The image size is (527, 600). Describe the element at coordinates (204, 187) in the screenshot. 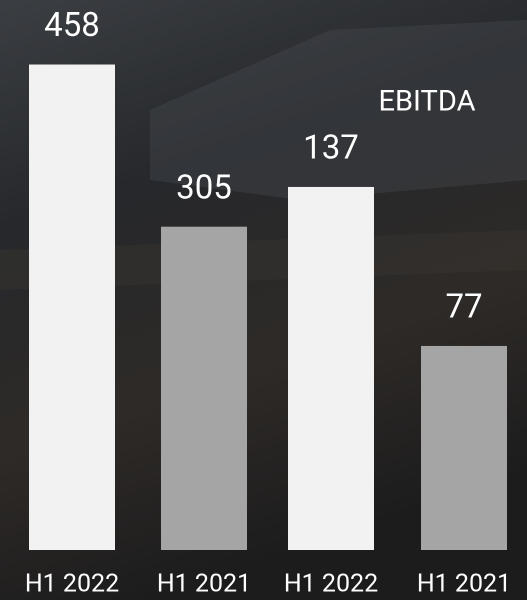

I see `value-label: 305` at that location.